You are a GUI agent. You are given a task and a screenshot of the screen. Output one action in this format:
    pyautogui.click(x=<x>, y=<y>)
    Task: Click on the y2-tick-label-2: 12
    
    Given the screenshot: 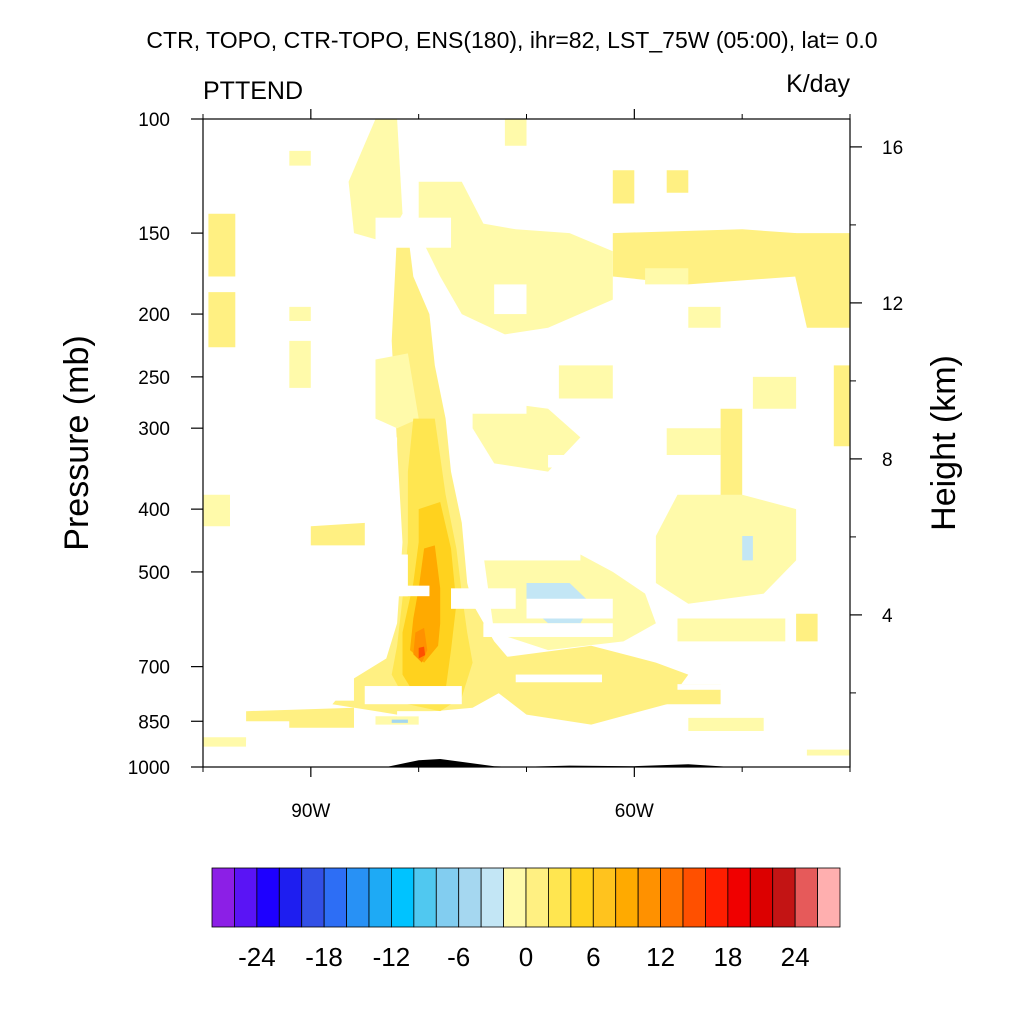 What is the action you would take?
    pyautogui.click(x=892, y=304)
    